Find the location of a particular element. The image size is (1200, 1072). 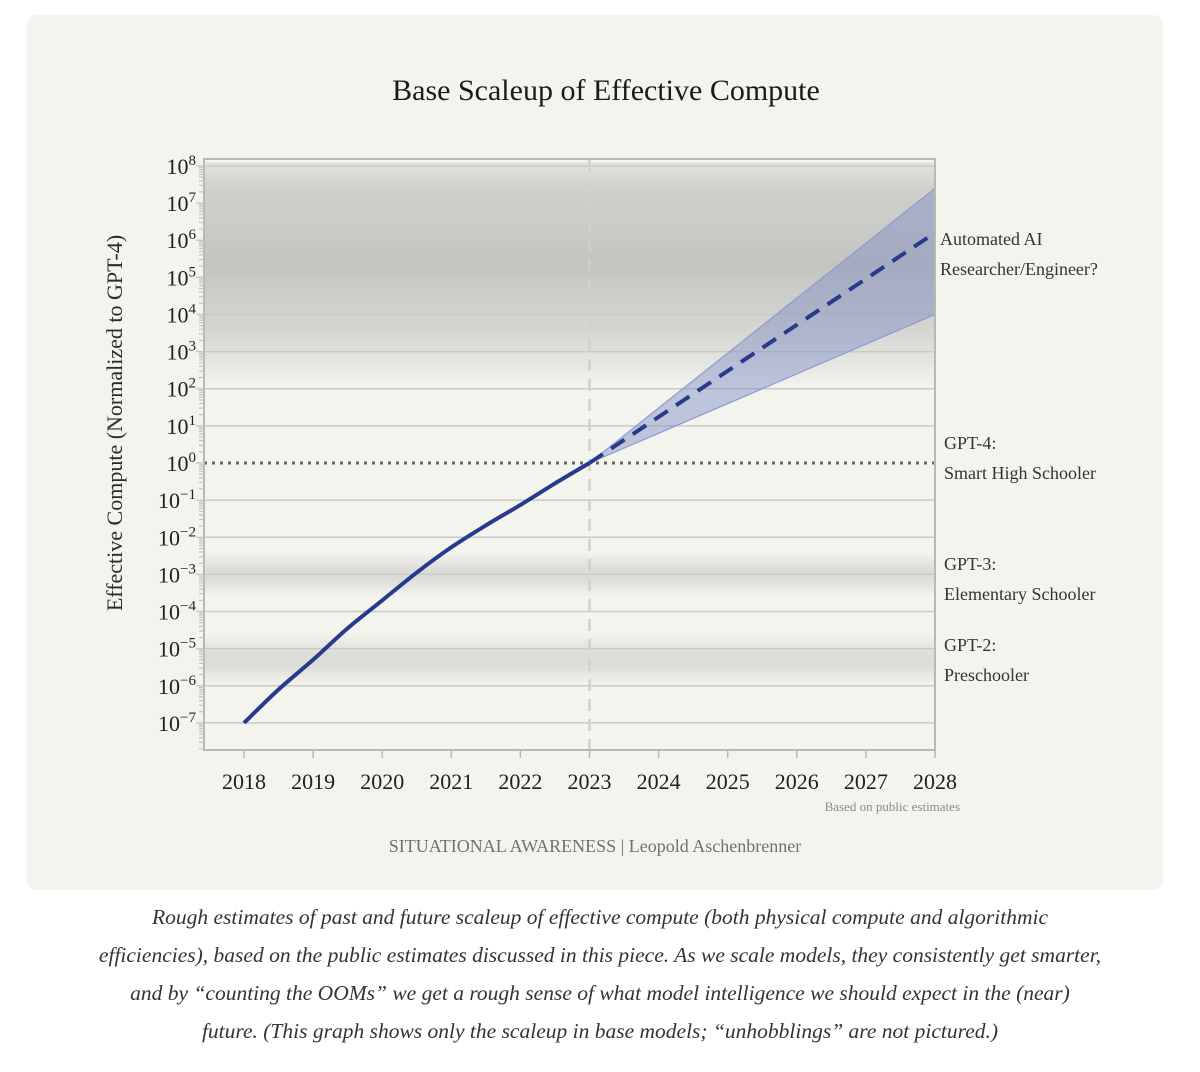

uncertainty-band is located at coordinates (762, 325).